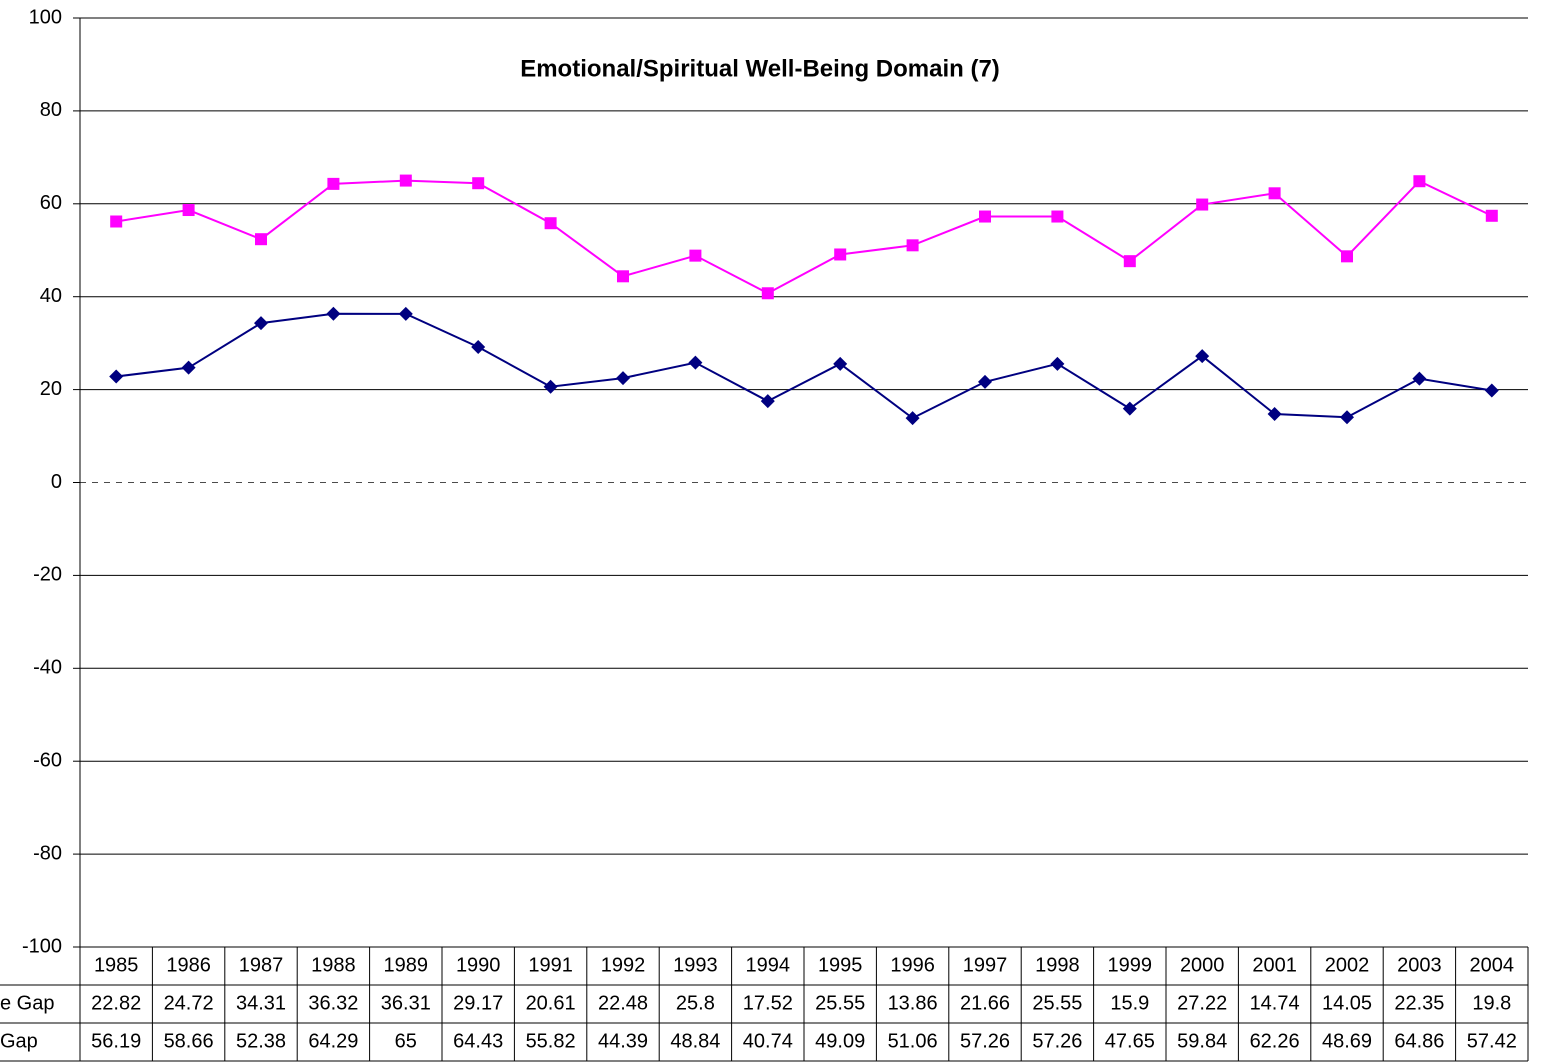 The image size is (1544, 1063). I want to click on table-value: 22.48, so click(623, 1003).